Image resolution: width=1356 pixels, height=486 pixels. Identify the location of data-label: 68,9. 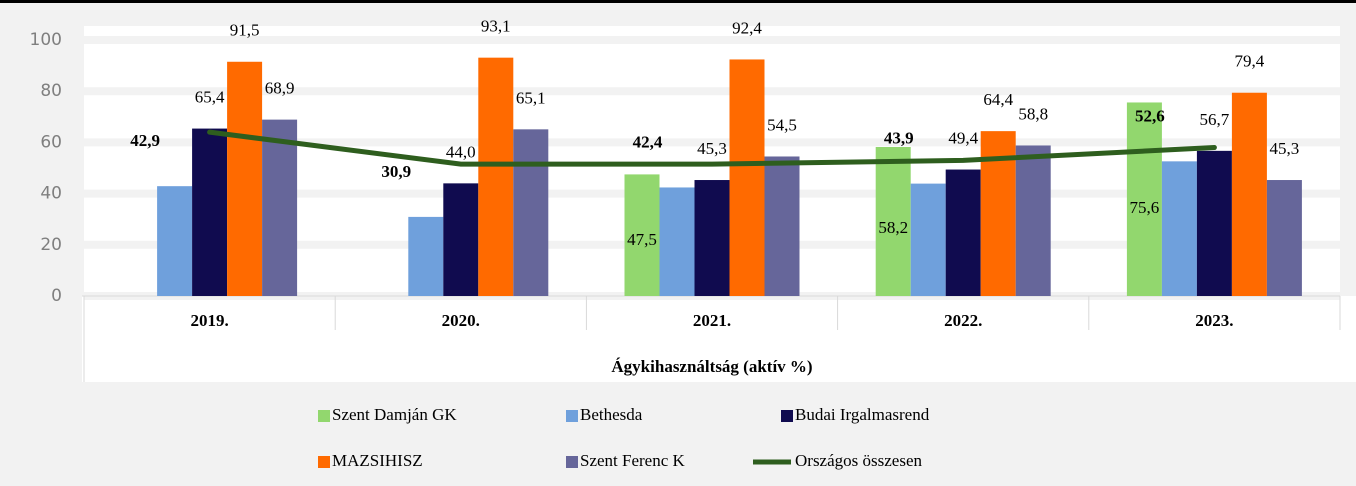
(280, 88).